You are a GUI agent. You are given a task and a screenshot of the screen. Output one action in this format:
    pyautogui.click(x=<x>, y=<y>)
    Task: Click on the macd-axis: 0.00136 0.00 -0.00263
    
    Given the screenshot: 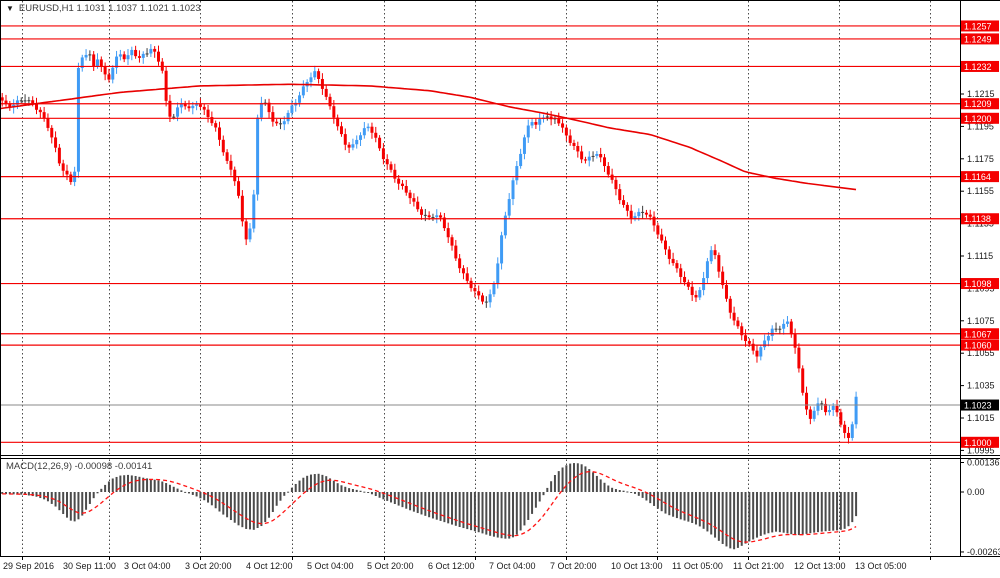 What is the action you would take?
    pyautogui.click(x=980, y=507)
    